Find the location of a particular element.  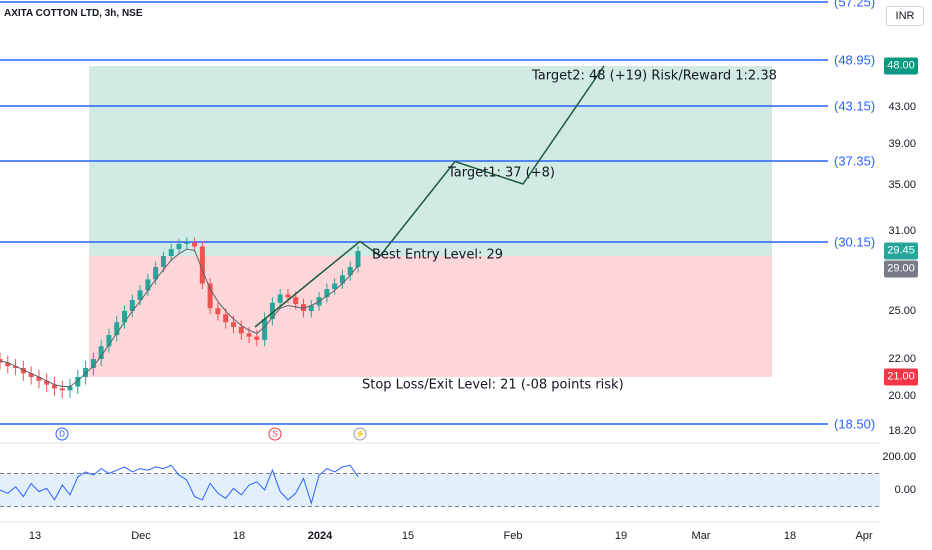

symbol-title: AXITA COTTON LTD, 3h, NSE is located at coordinates (73, 13).